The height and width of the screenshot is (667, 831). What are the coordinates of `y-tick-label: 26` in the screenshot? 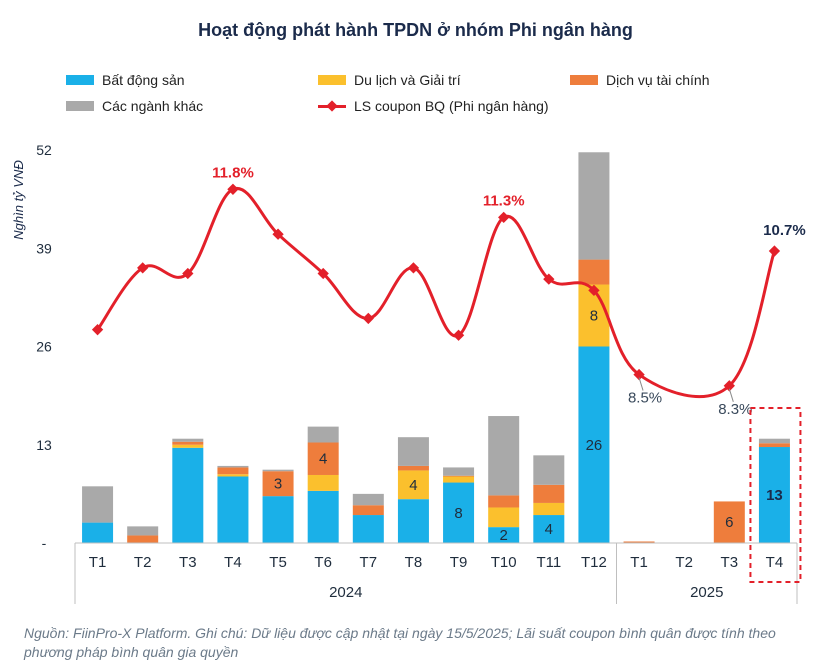 It's located at (44, 347).